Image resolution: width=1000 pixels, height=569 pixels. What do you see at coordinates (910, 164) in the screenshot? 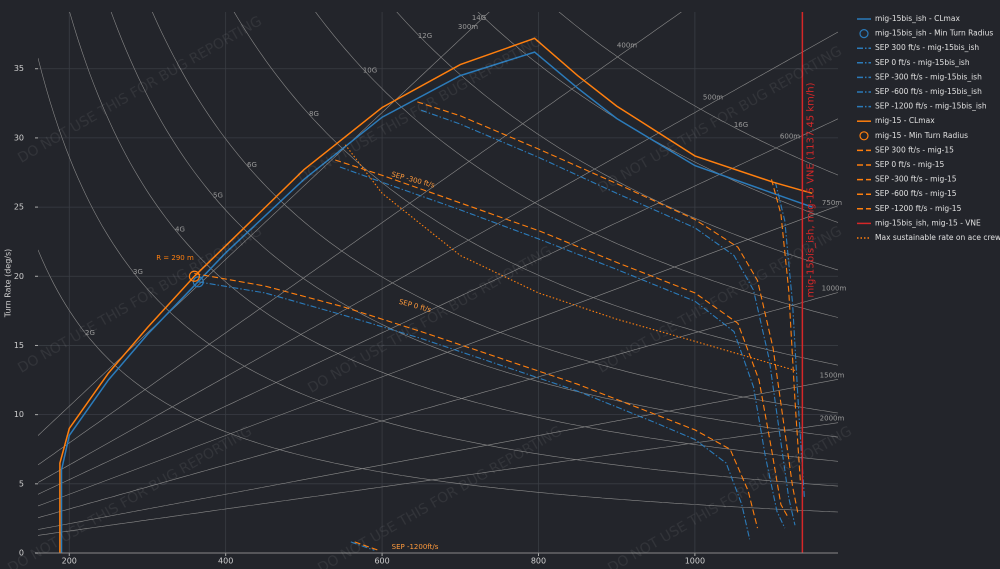
I see `legend-label: SEP 0 ft/s - mig-15` at bounding box center [910, 164].